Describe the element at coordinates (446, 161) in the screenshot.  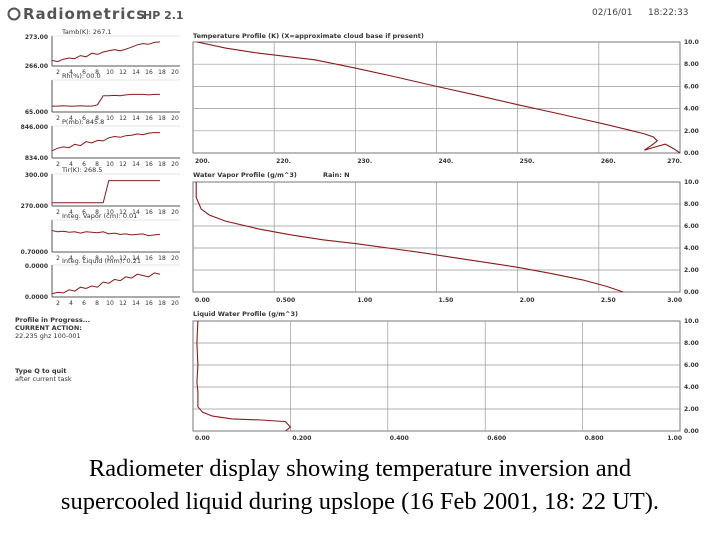
I see `x-tick-label: 240.` at that location.